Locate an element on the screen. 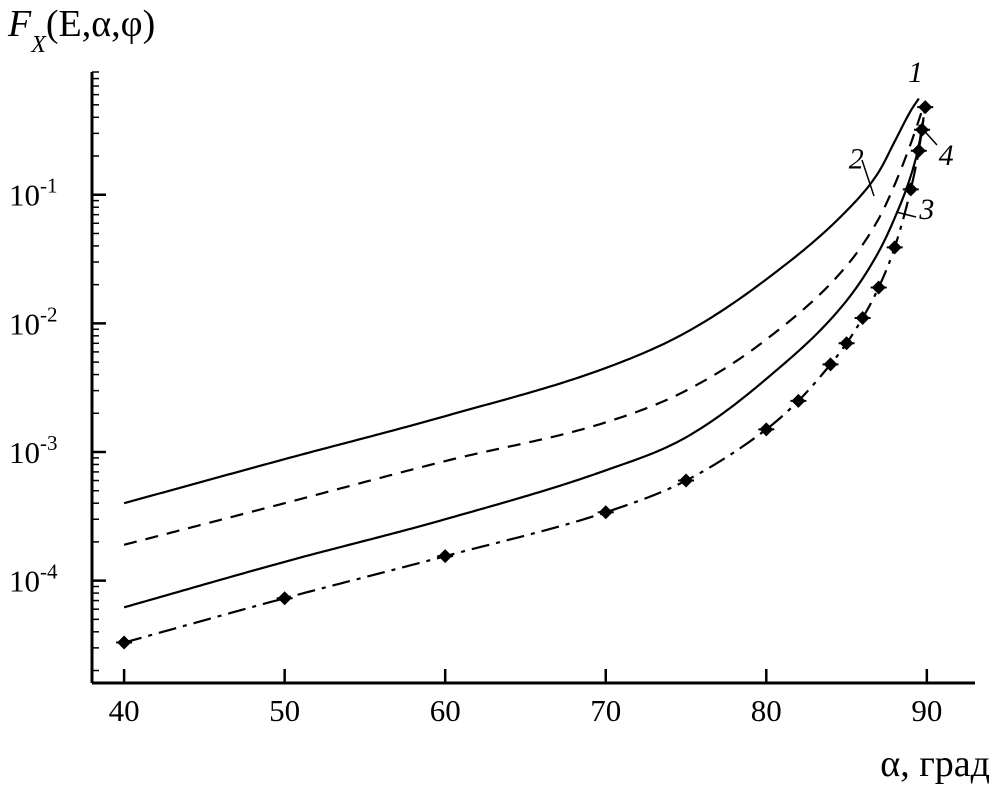 The height and width of the screenshot is (785, 1004). y-tick-label: 10⁻¹ is located at coordinates (33, 193).